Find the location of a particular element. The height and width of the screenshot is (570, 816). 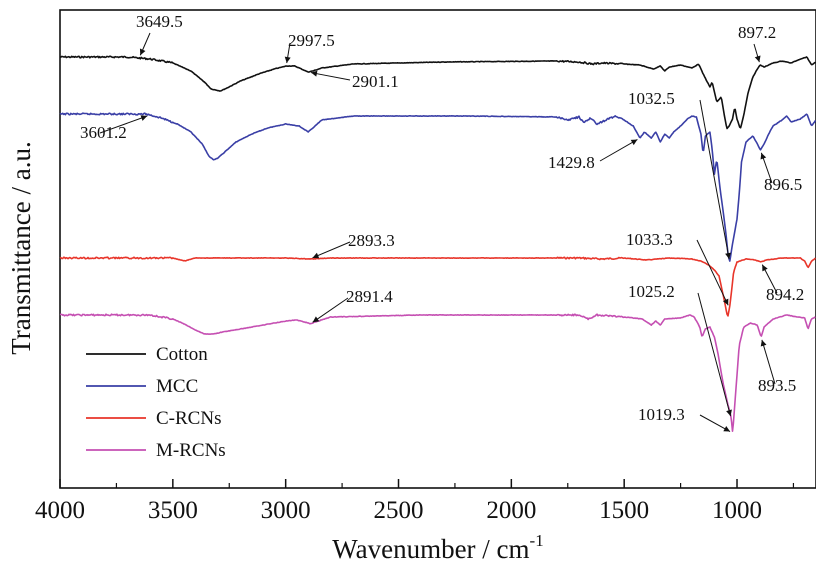

legend-label-m-rcns: M-RCNs is located at coordinates (191, 450).